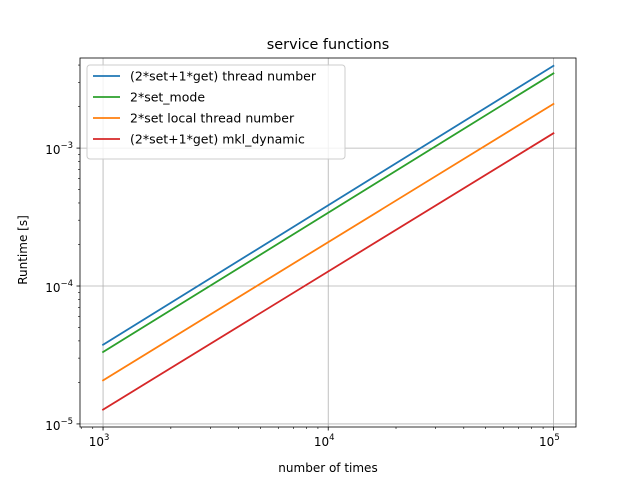  I want to click on chart-title: service functions, so click(328, 45).